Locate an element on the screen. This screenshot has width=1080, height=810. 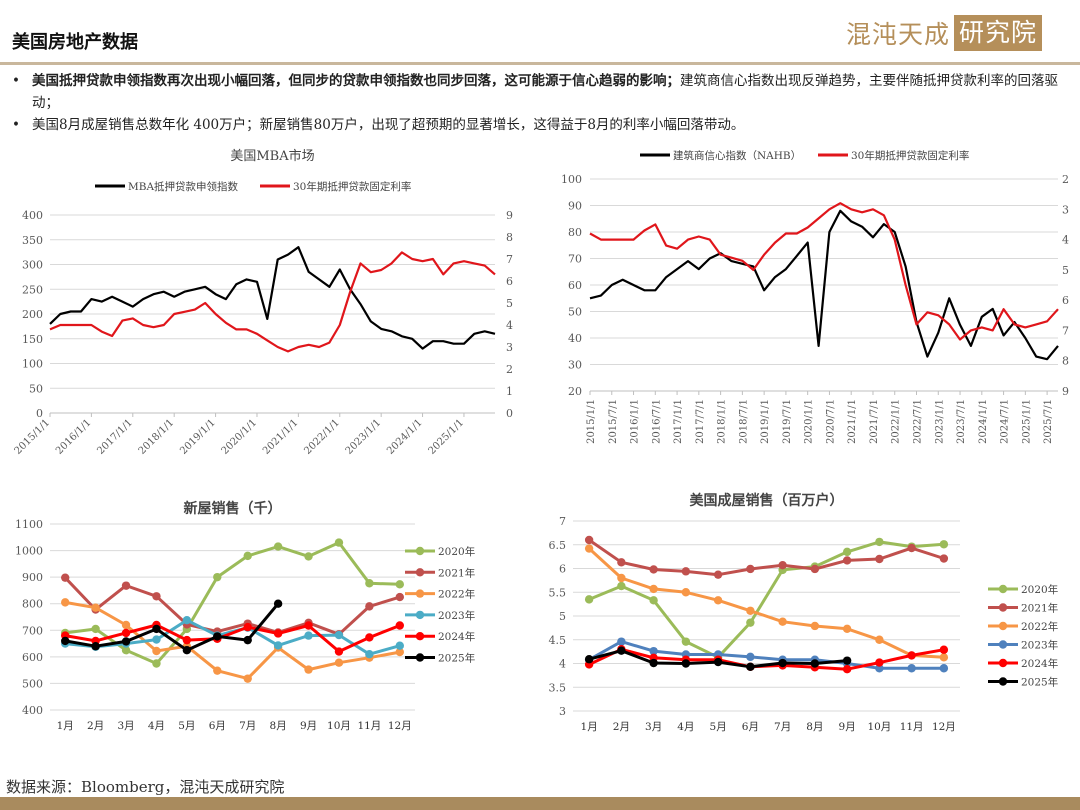
y2-tick-label: 4 is located at coordinates (509, 325).